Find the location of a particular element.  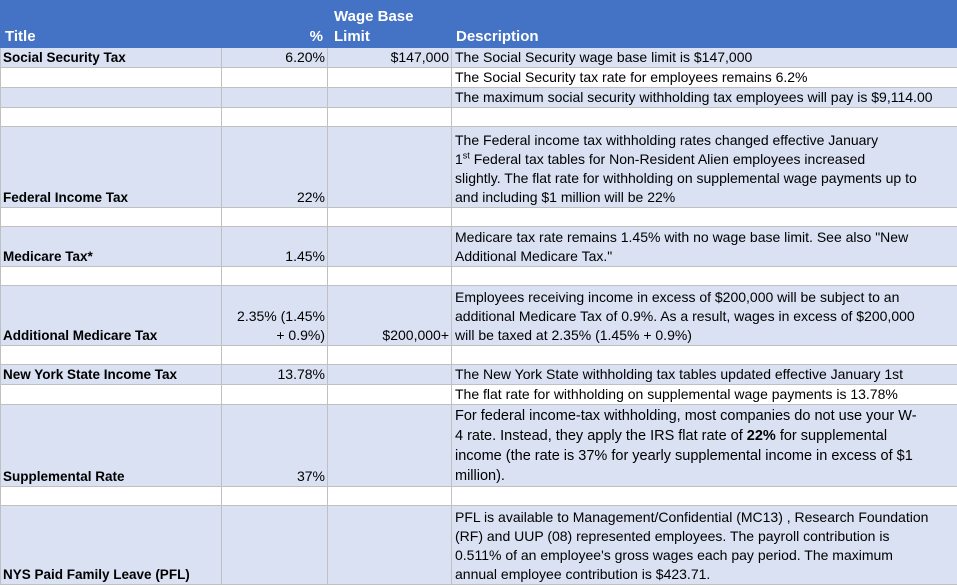

header-wage-base-line2: Limit is located at coordinates (390, 37).